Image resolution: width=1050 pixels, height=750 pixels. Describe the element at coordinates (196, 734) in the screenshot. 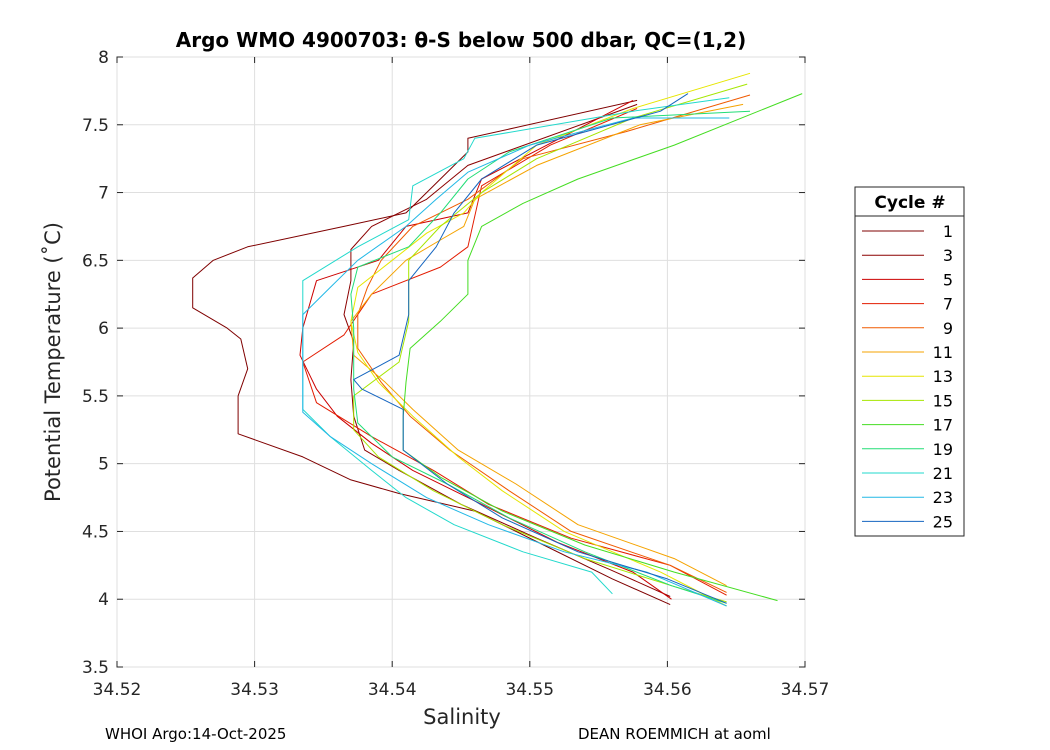

I see `footer-date: WHOI Argo:14-Oct-2025` at that location.